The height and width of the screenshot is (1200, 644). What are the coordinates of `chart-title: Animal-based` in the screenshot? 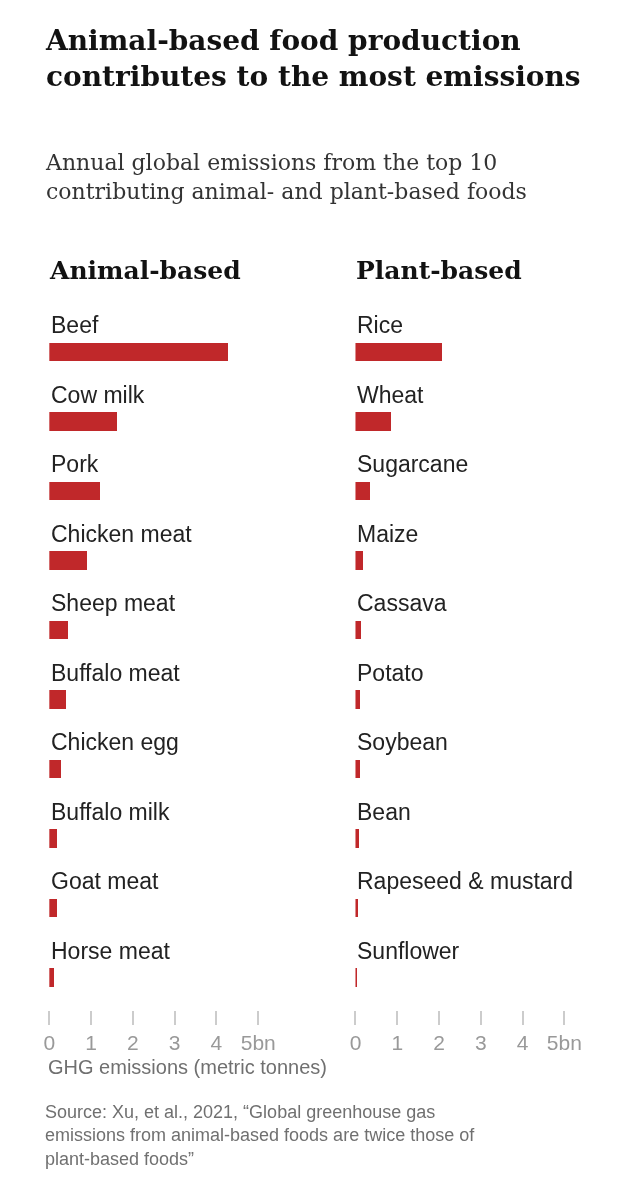 It's located at (145, 270).